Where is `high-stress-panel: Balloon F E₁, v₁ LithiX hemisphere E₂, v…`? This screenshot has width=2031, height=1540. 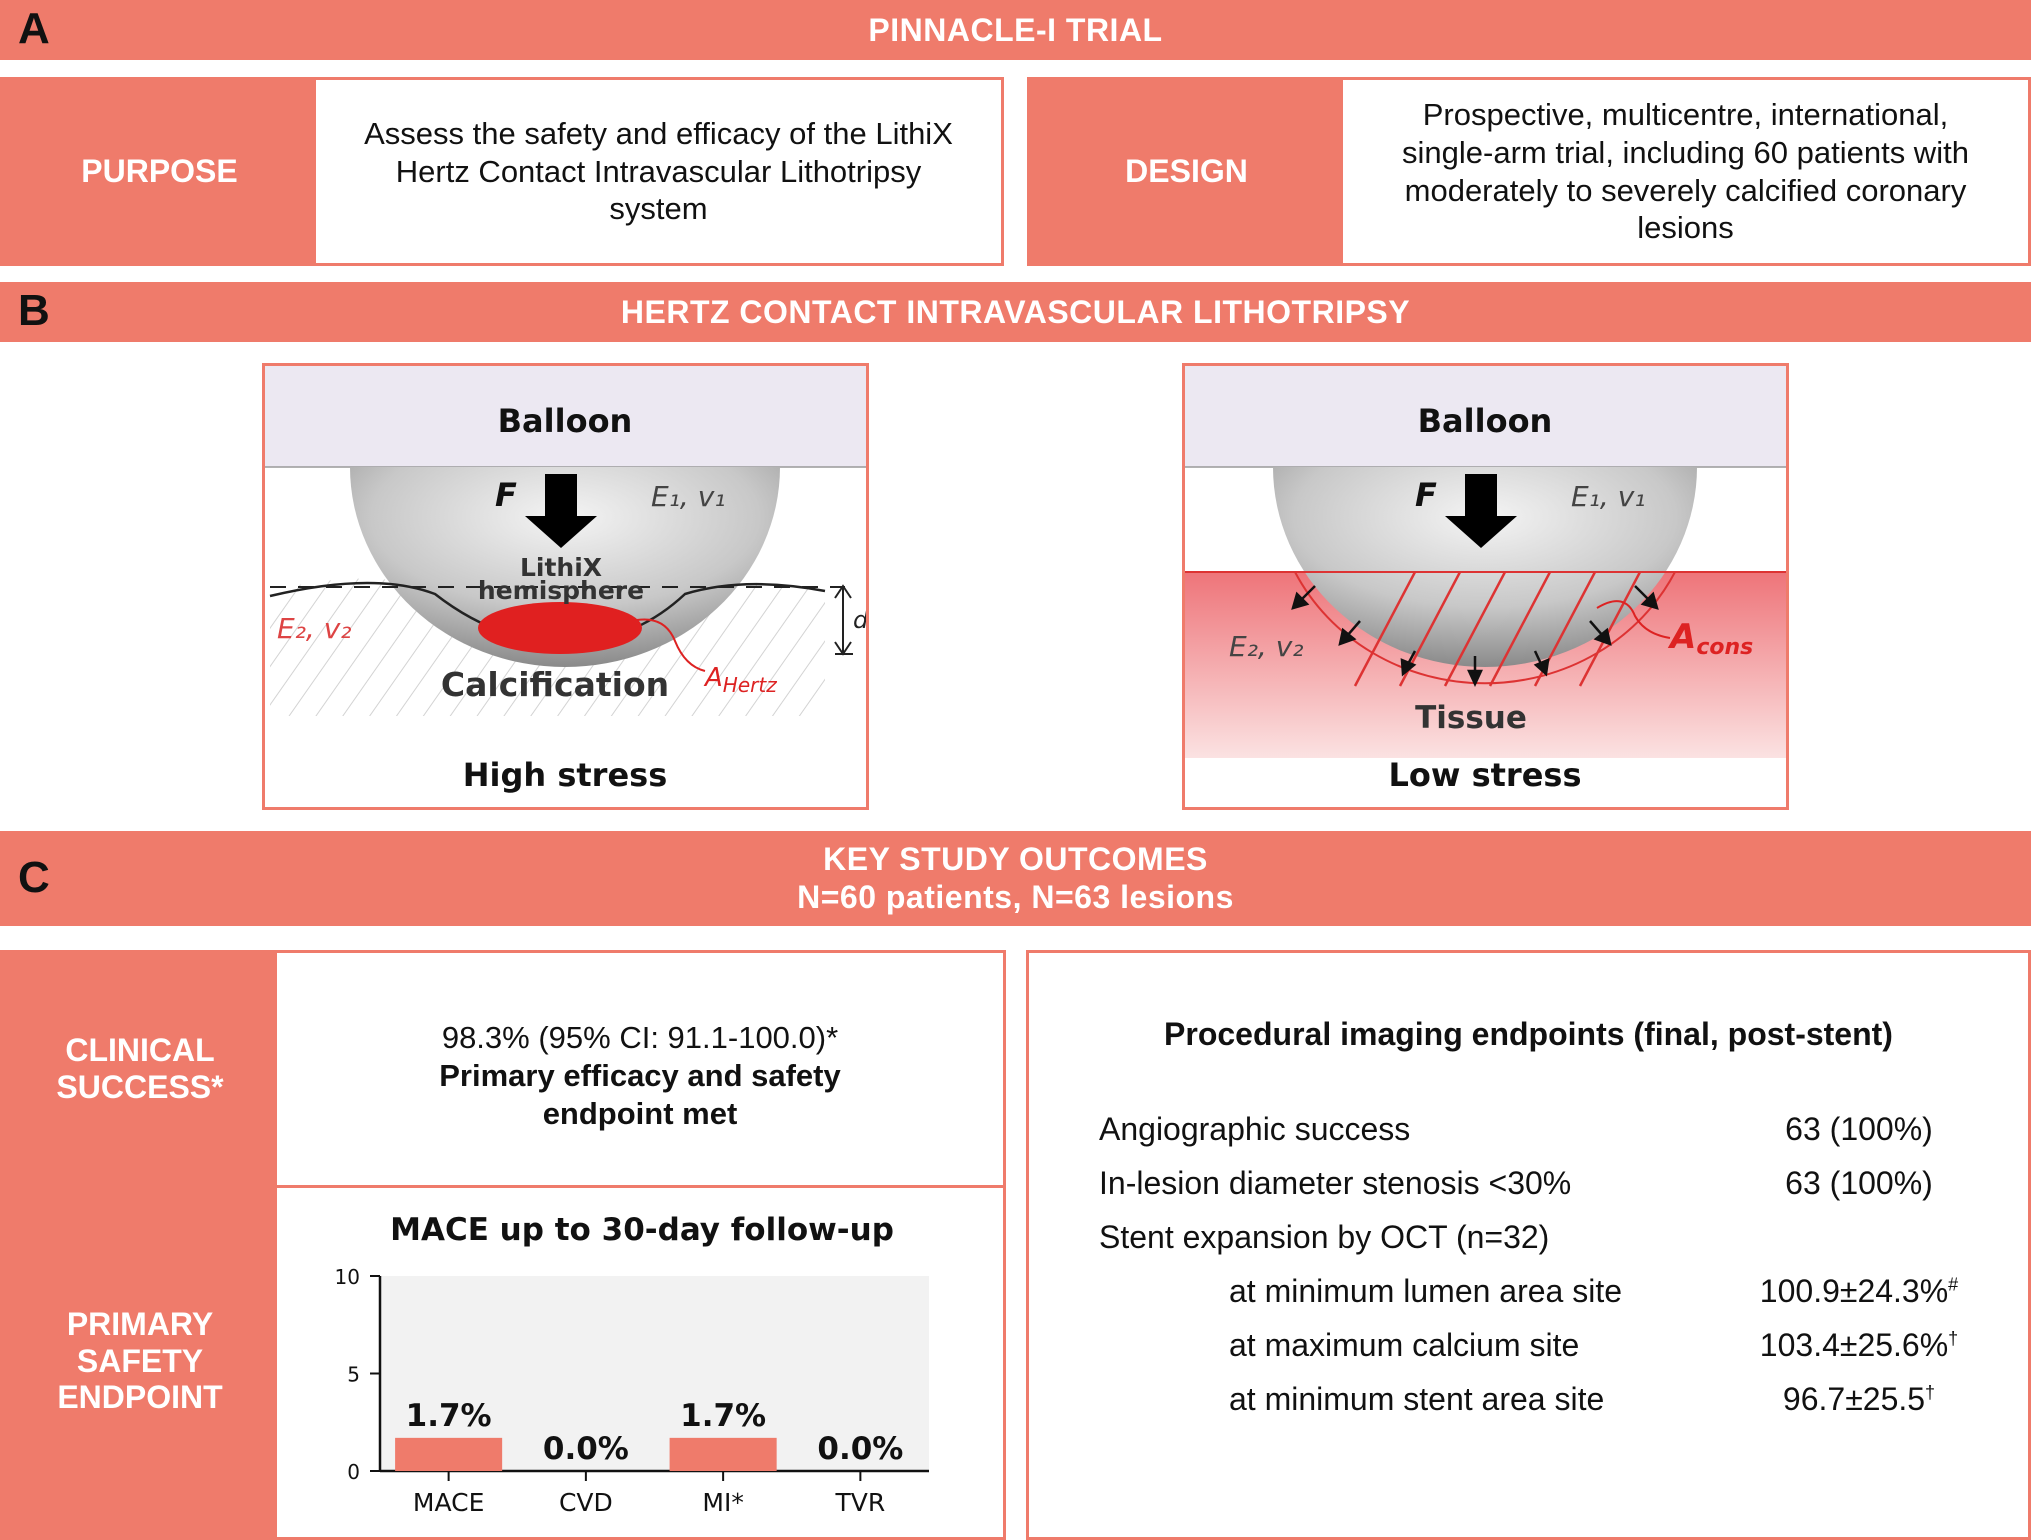
high-stress-panel: Balloon F E₁, v₁ LithiX hemisphere E₂, v… is located at coordinates (565, 586).